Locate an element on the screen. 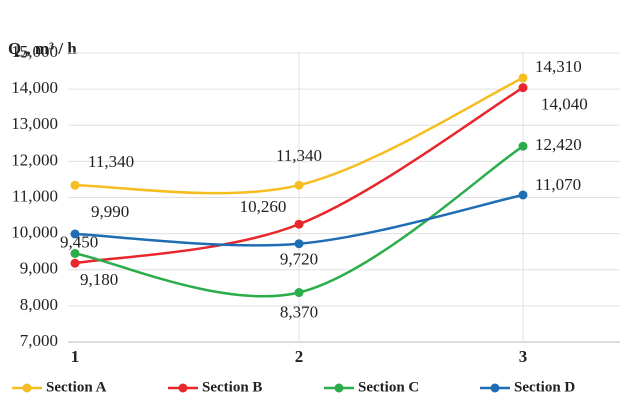  x-tick-label: 1 is located at coordinates (75, 356).